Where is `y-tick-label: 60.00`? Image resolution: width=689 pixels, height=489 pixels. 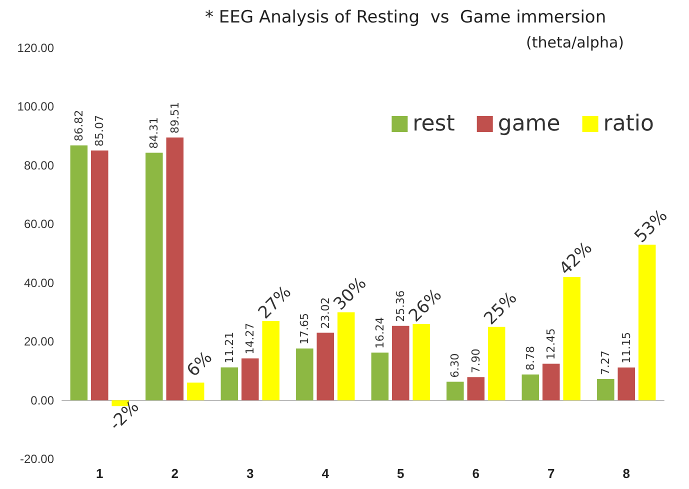
y-tick-label: 60.00 is located at coordinates (39, 224).